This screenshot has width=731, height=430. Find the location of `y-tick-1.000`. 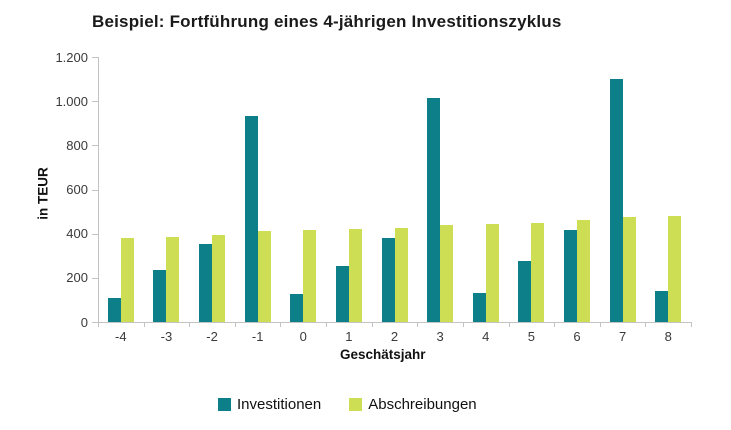

y-tick-1.000 is located at coordinates (95, 102).